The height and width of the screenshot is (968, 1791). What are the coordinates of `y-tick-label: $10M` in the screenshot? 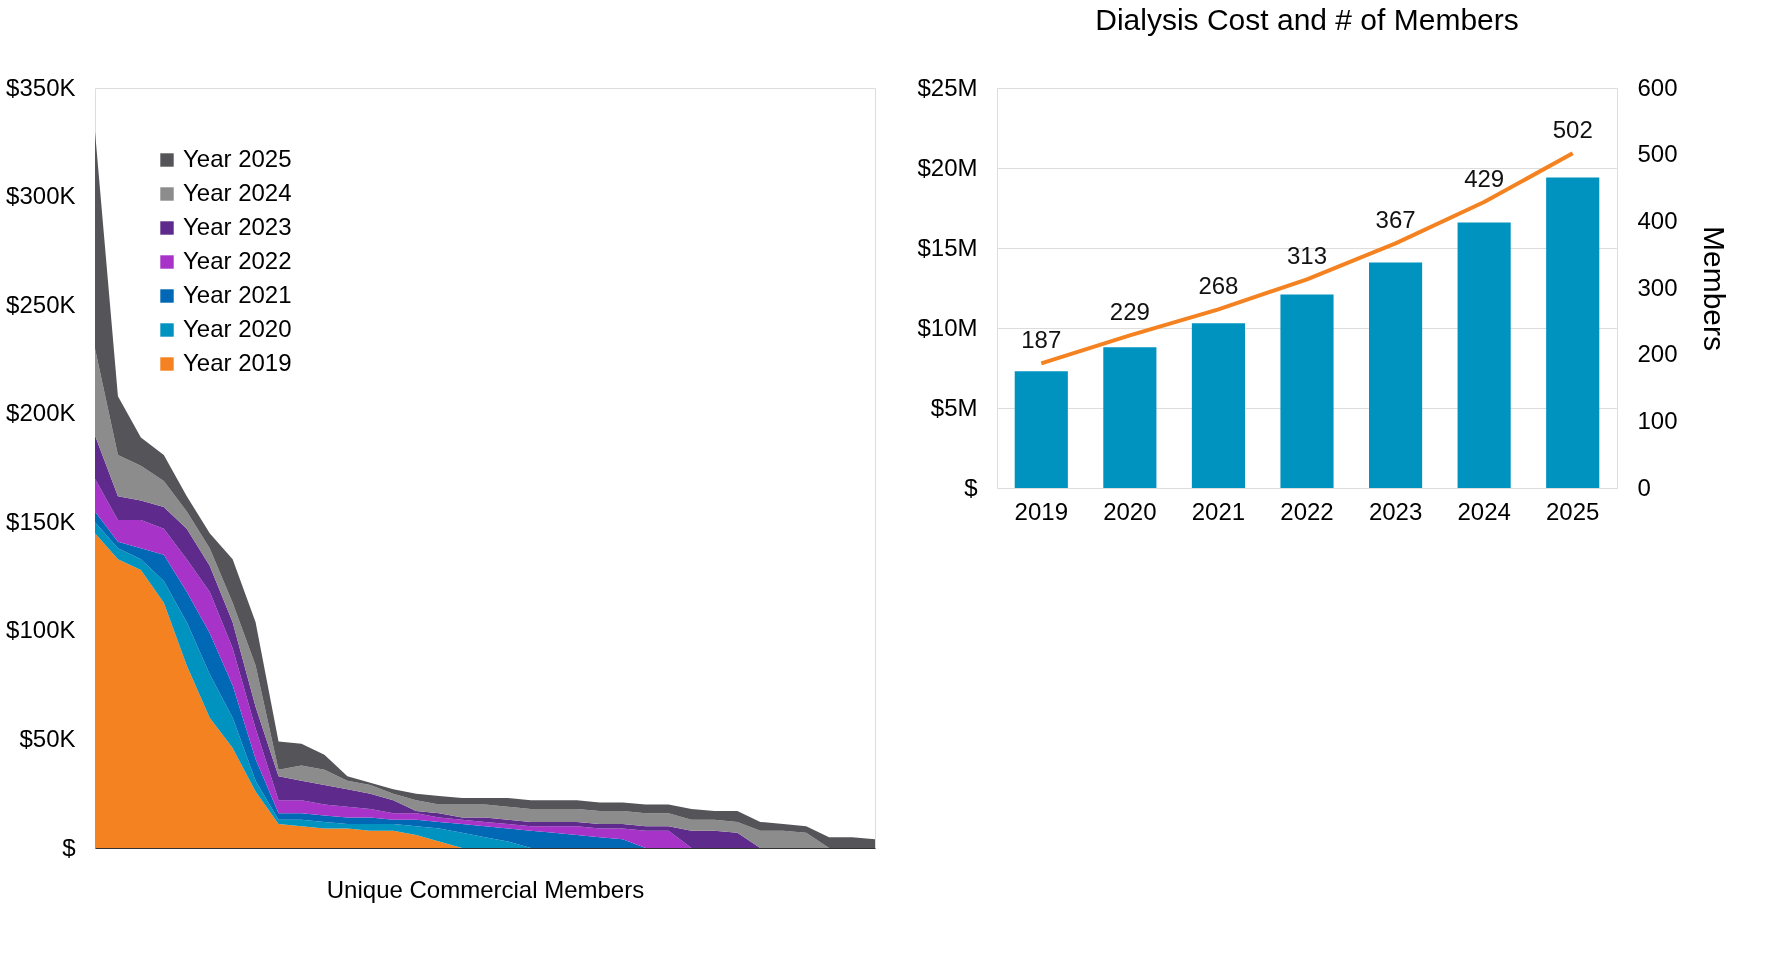 It's located at (947, 327).